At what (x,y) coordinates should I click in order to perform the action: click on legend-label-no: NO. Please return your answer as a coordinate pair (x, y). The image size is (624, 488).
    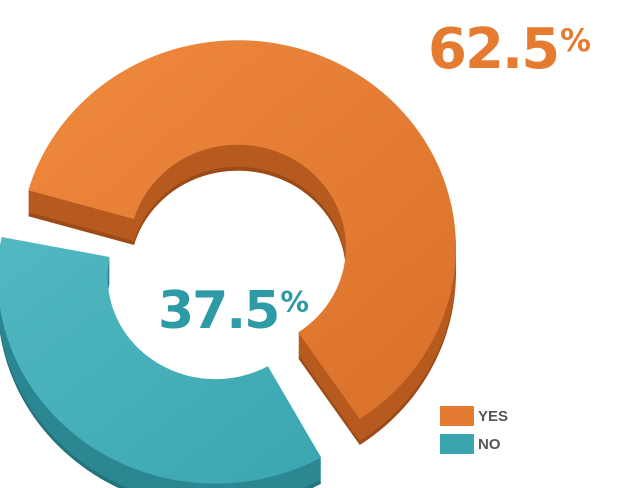
    Looking at the image, I should click on (489, 444).